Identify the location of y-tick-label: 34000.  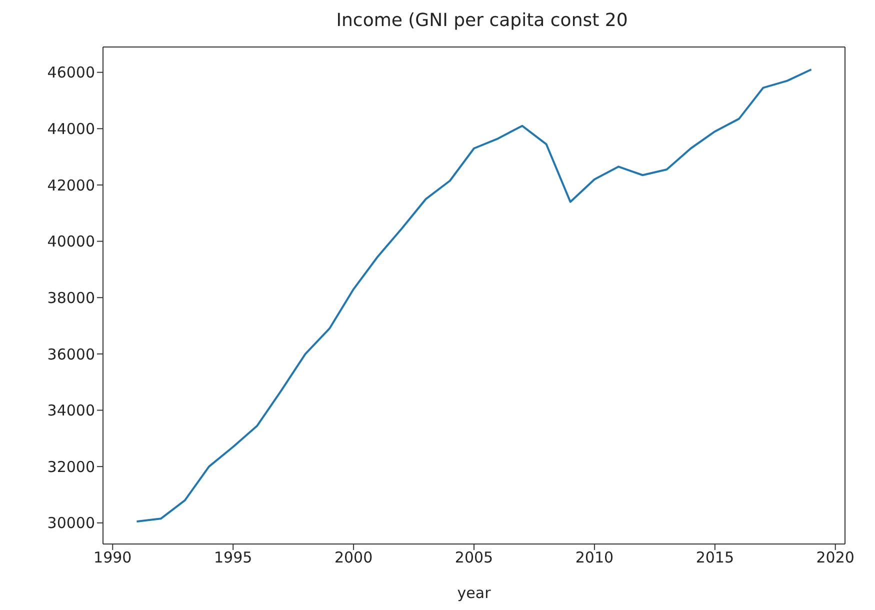
(71, 411).